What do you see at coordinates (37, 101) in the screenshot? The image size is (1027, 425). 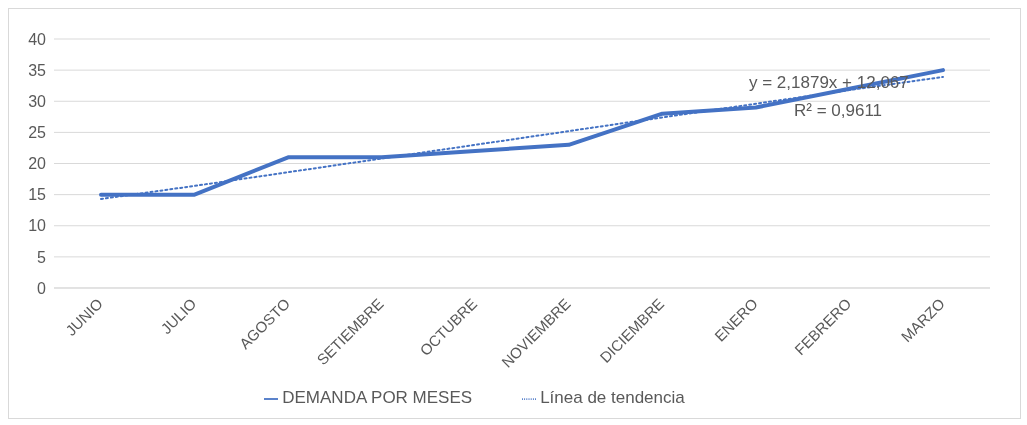 I see `y-tick-label: 30` at bounding box center [37, 101].